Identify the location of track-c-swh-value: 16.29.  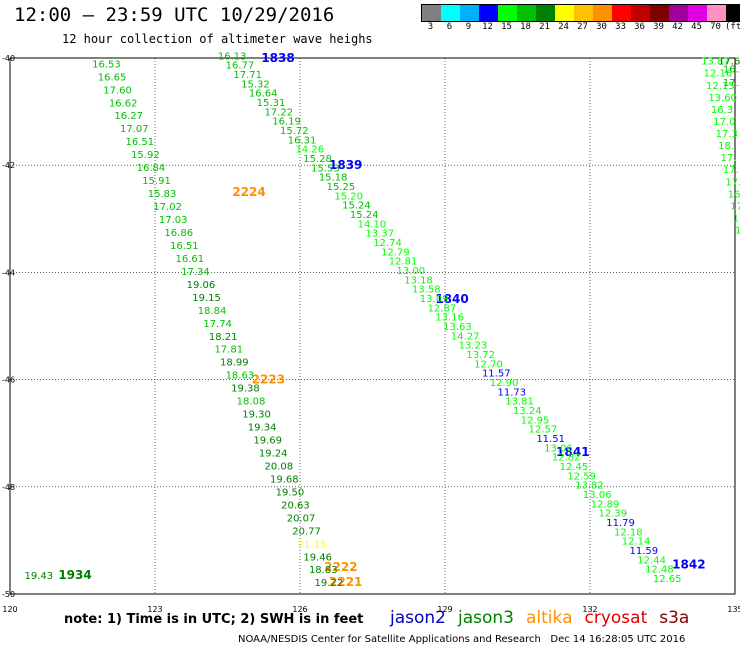
(731, 70).